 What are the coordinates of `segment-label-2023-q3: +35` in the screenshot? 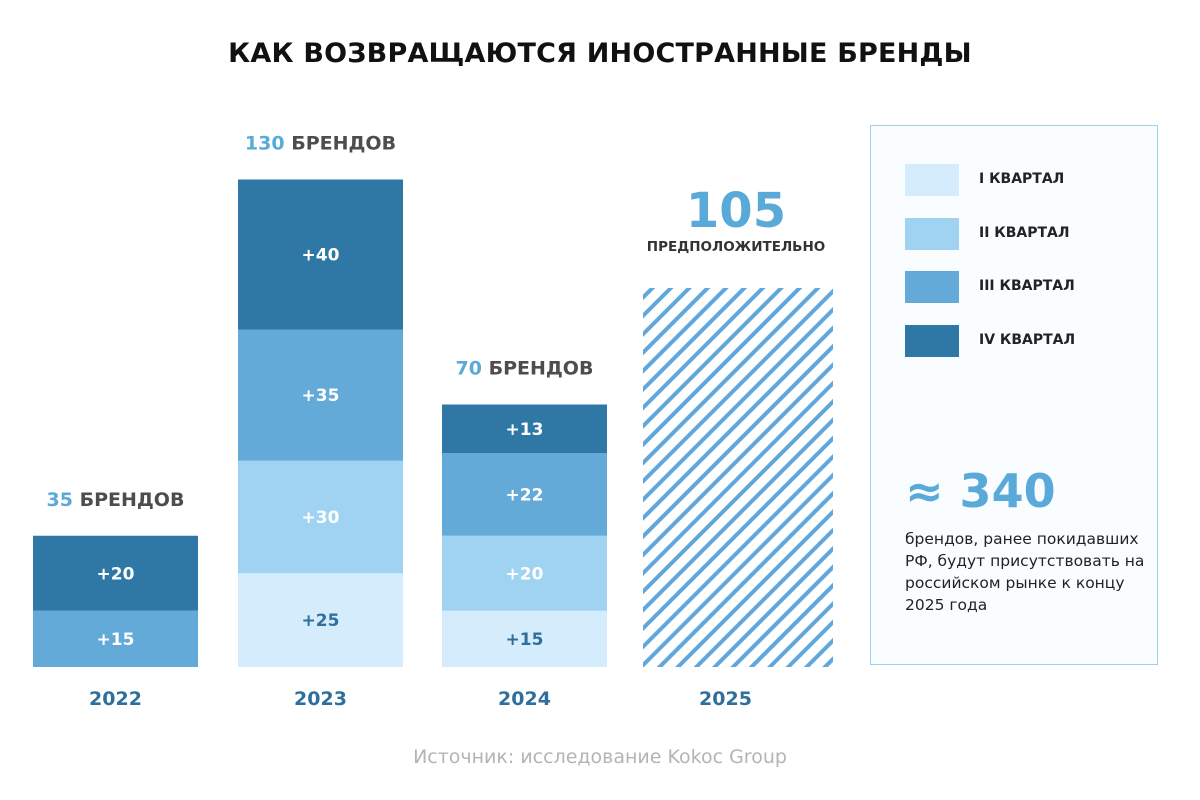 It's located at (321, 396).